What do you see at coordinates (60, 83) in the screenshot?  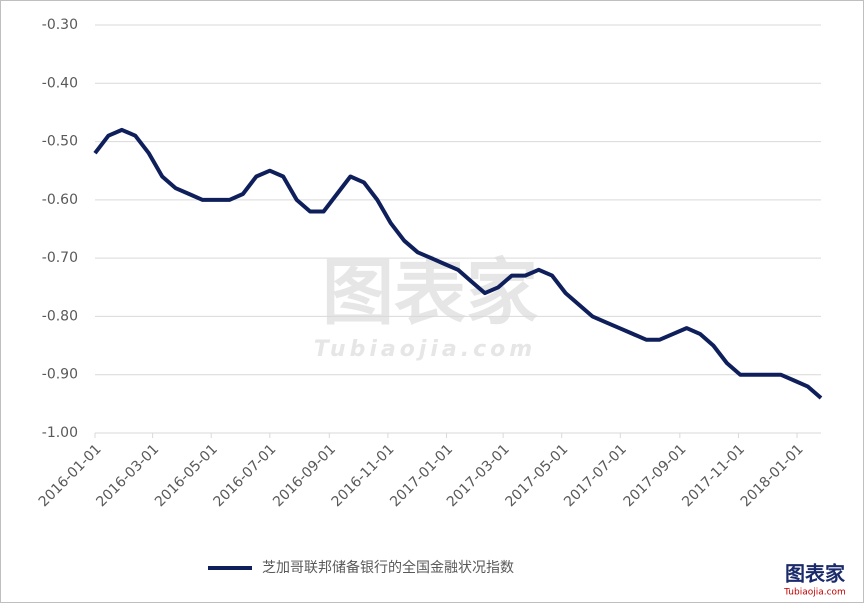 I see `y-tick-label: -0.40` at bounding box center [60, 83].